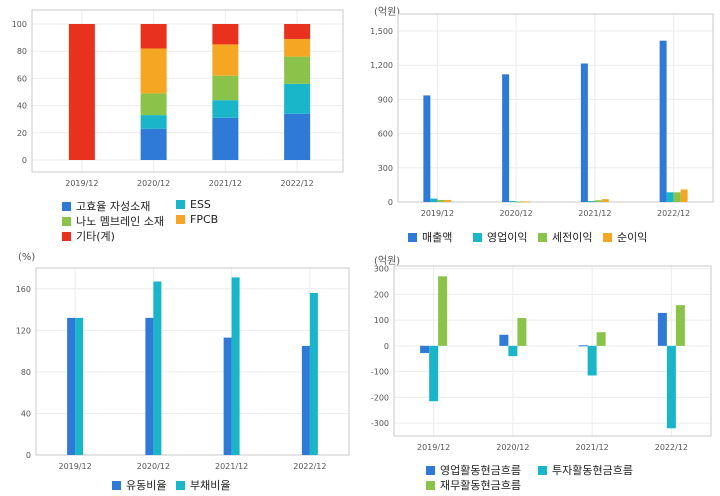 This screenshot has width=720, height=496. What do you see at coordinates (95, 236) in the screenshot?
I see `legend-label: 기타(계)` at bounding box center [95, 236].